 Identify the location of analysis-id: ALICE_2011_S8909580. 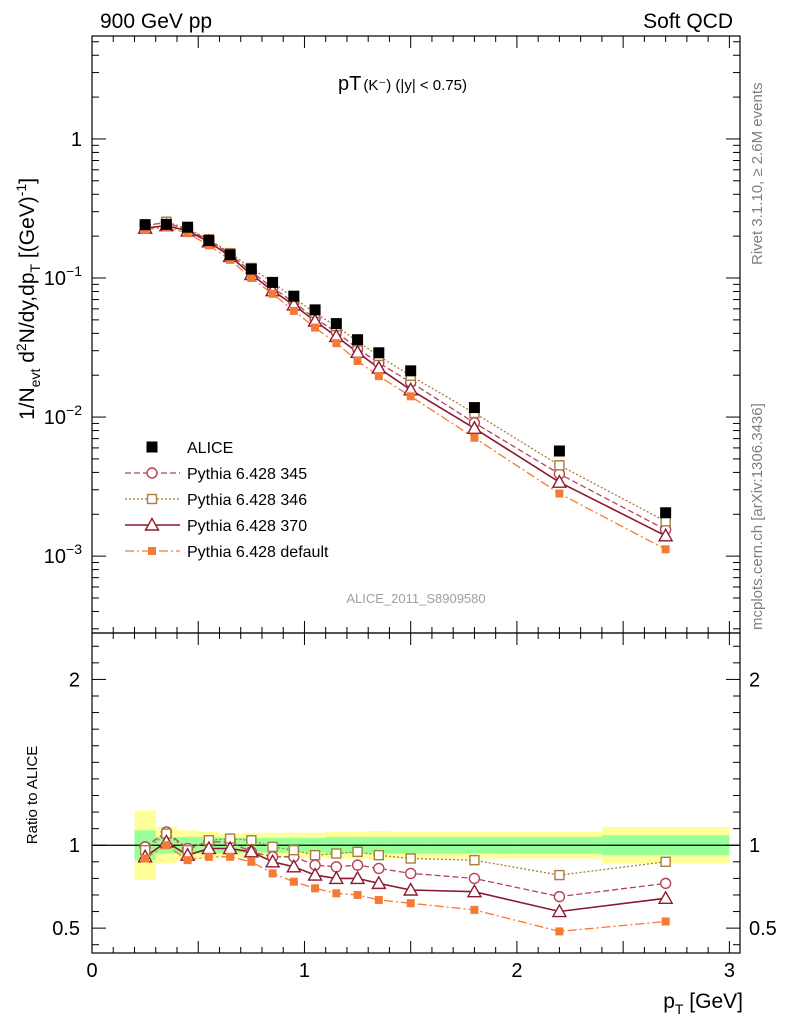
(415, 598).